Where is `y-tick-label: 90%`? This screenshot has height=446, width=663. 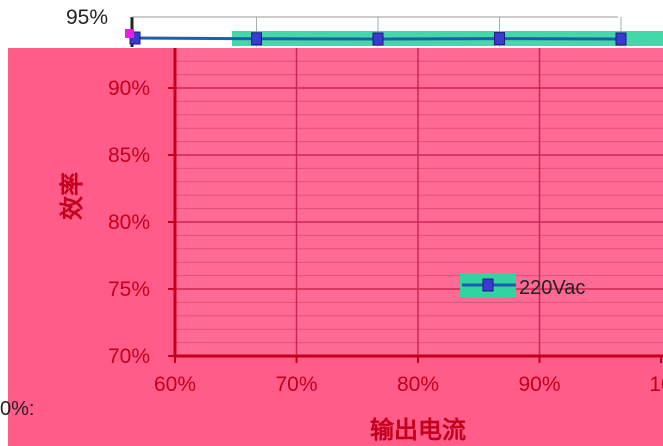
y-tick-label: 90% is located at coordinates (129, 88).